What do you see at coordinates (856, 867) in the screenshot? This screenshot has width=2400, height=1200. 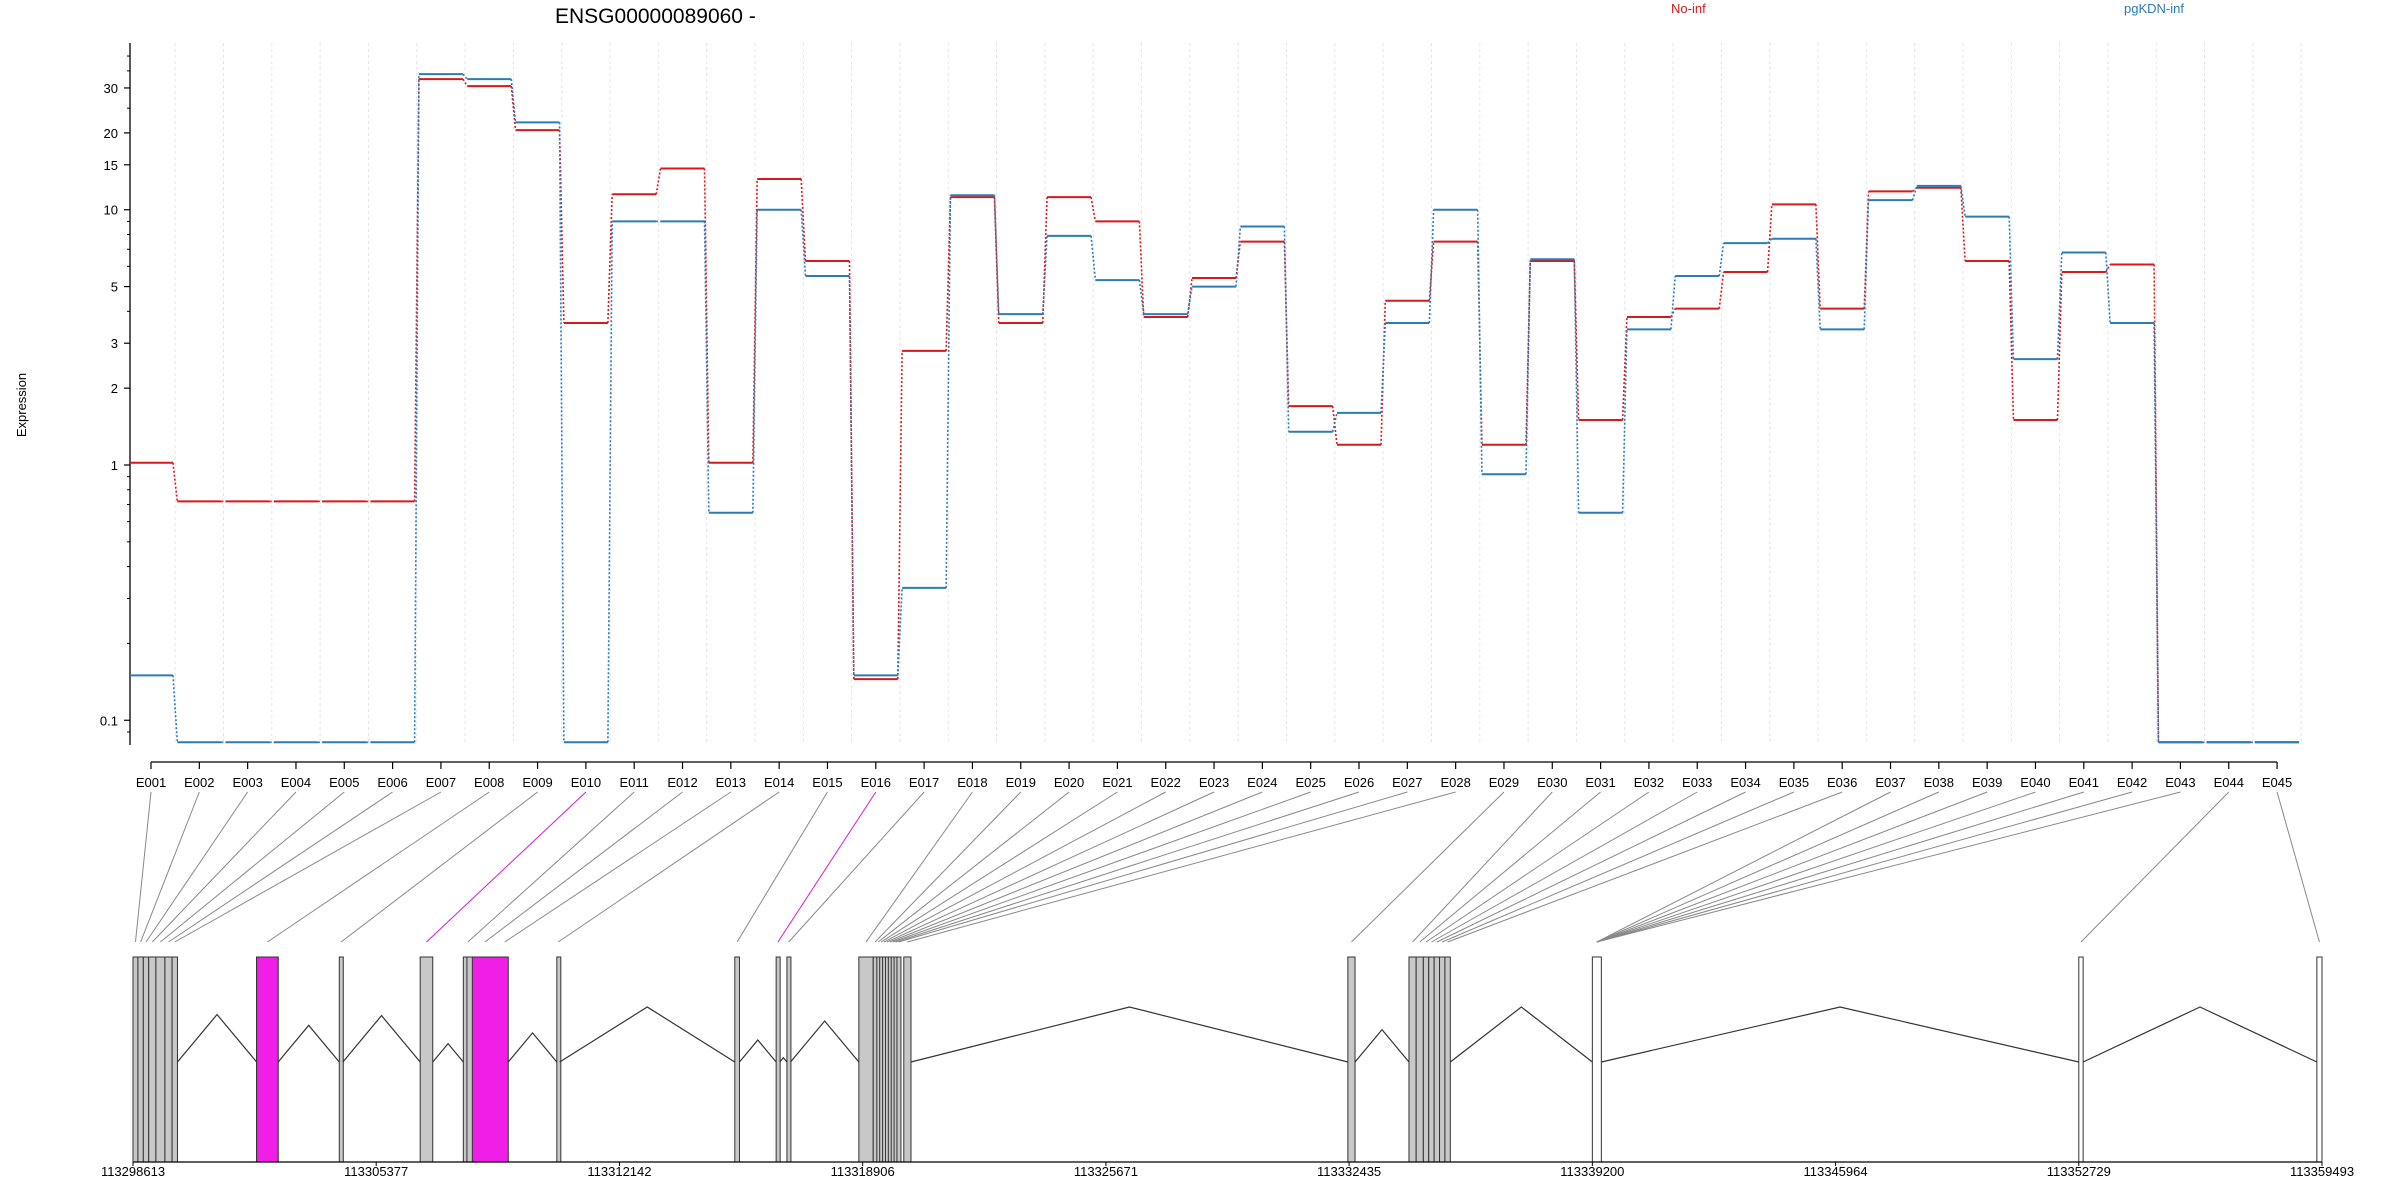 I see `exon-connector-e017` at bounding box center [856, 867].